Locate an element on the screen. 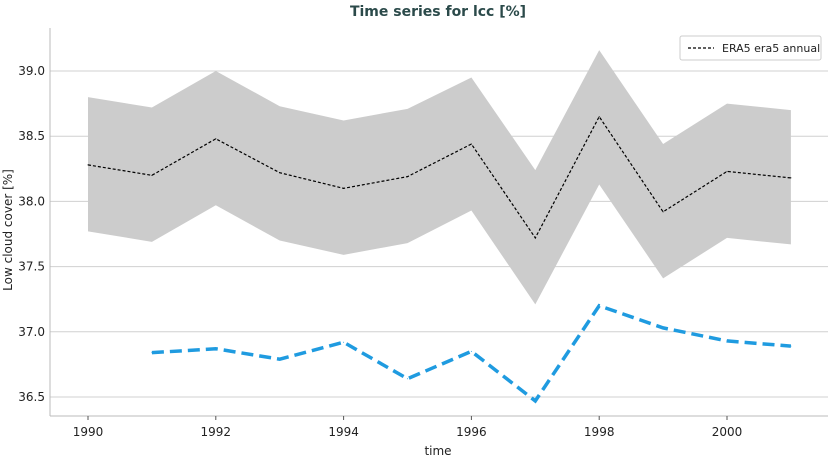 The image size is (828, 461). y-tick-label: 39.0 is located at coordinates (31, 71).